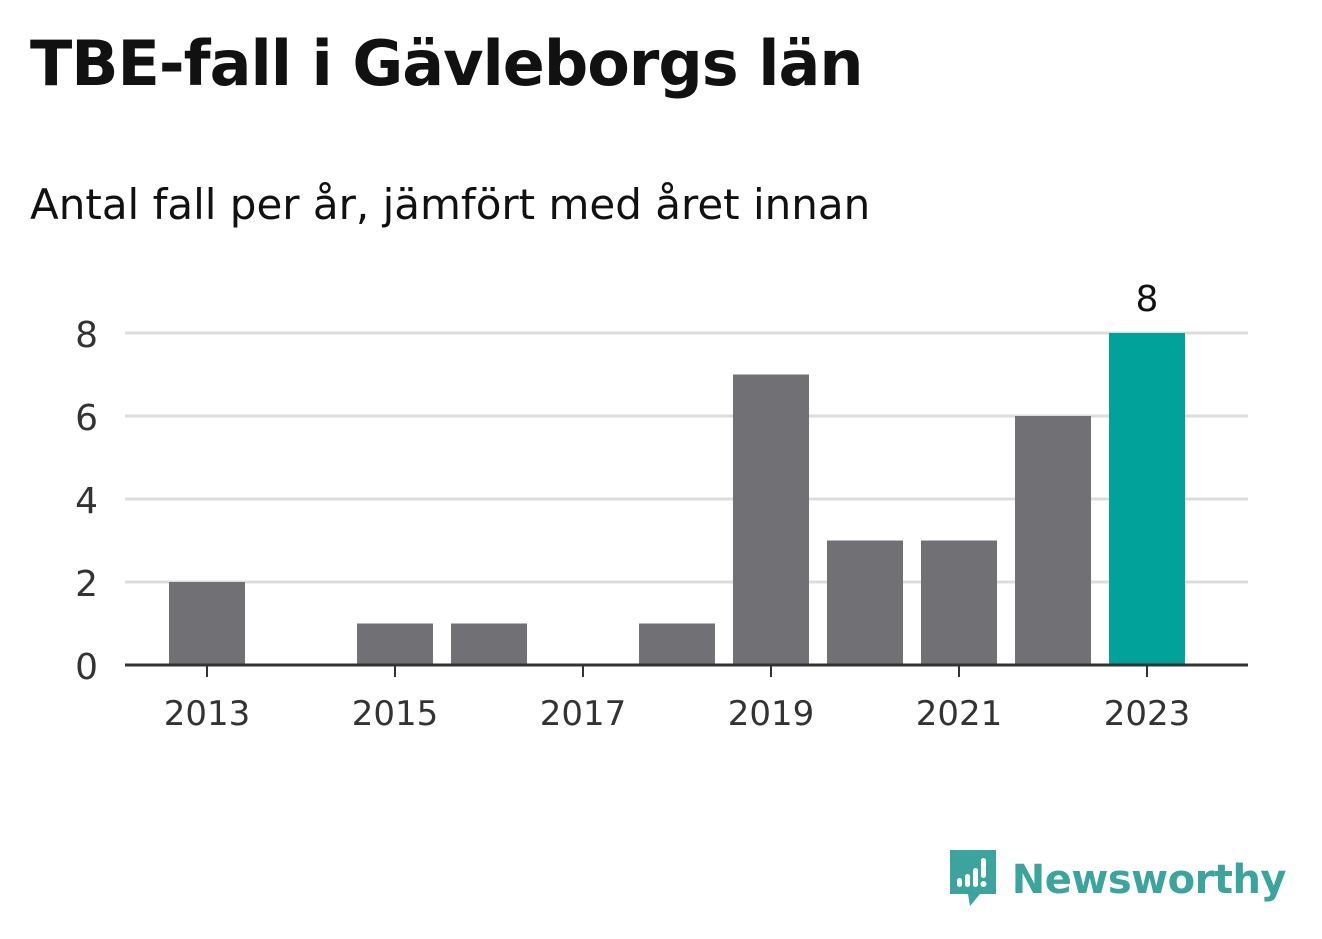 The image size is (1322, 939). I want to click on bar-2022, so click(1053, 540).